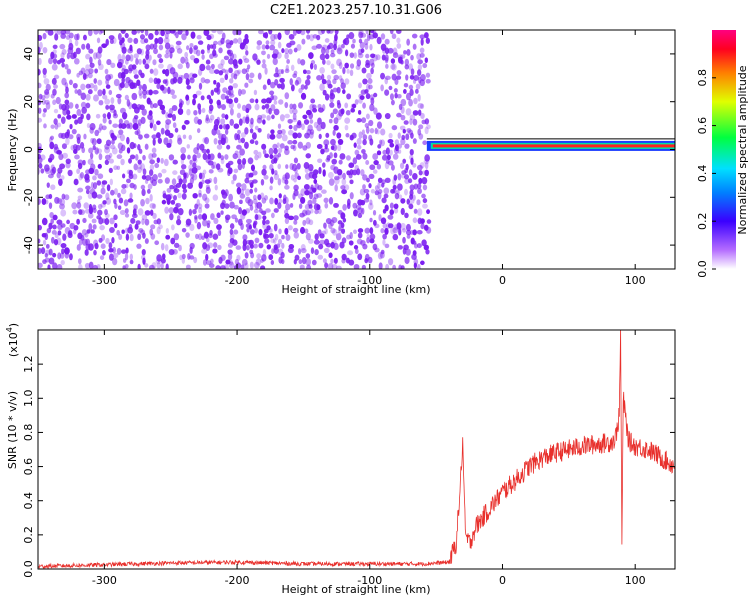 This screenshot has width=750, height=600. What do you see at coordinates (28, 197) in the screenshot?
I see `spectrogram-ytick-label: -20` at bounding box center [28, 197].